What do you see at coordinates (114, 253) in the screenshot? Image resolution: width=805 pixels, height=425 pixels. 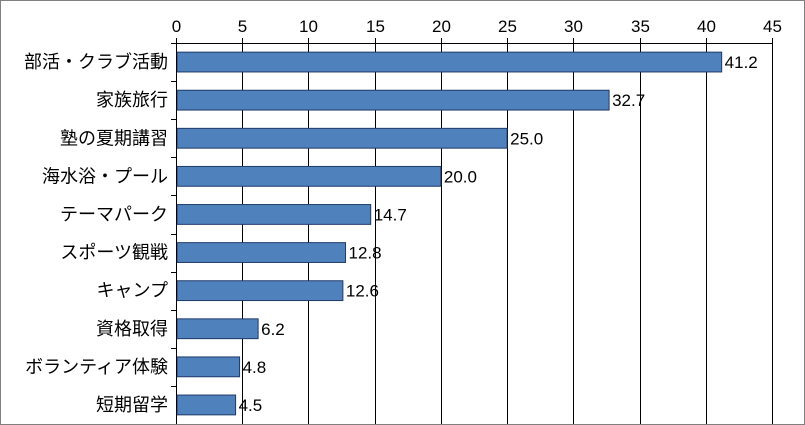 I see `category-label: スポーツ観戦` at bounding box center [114, 253].